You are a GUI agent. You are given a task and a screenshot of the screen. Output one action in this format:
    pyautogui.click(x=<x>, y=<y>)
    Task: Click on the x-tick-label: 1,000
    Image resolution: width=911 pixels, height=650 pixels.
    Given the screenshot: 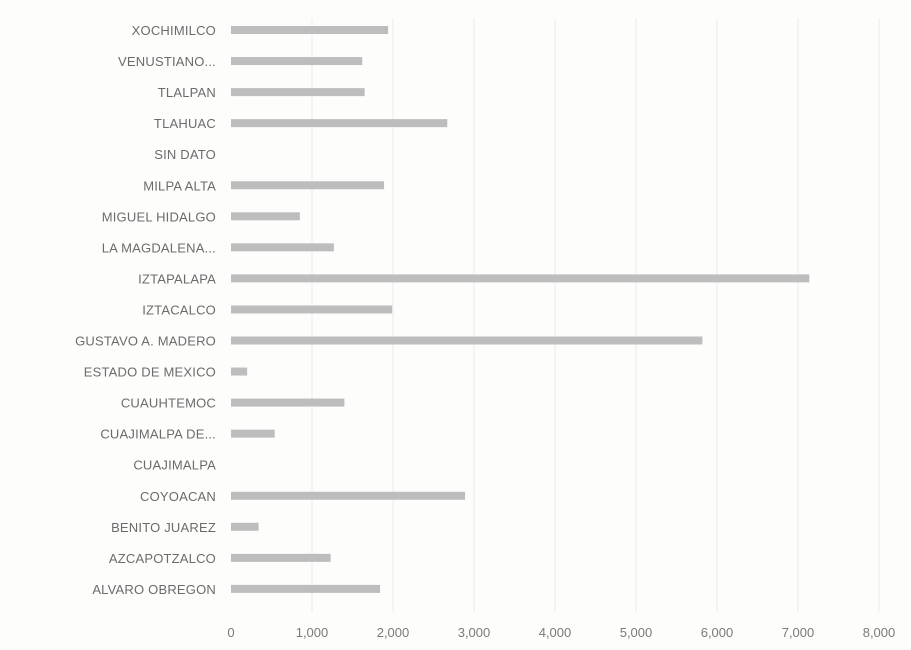 What is the action you would take?
    pyautogui.click(x=312, y=632)
    